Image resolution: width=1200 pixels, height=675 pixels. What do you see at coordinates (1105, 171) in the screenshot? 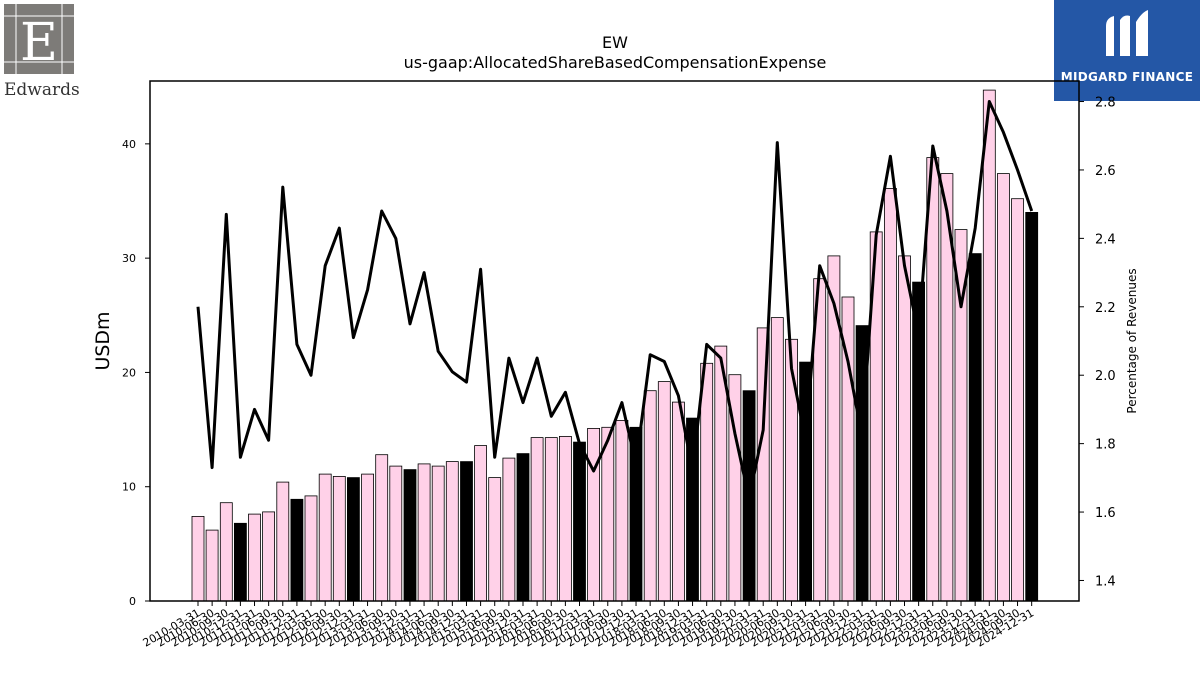
I see `y2-tick-label: 2.6` at bounding box center [1105, 171].